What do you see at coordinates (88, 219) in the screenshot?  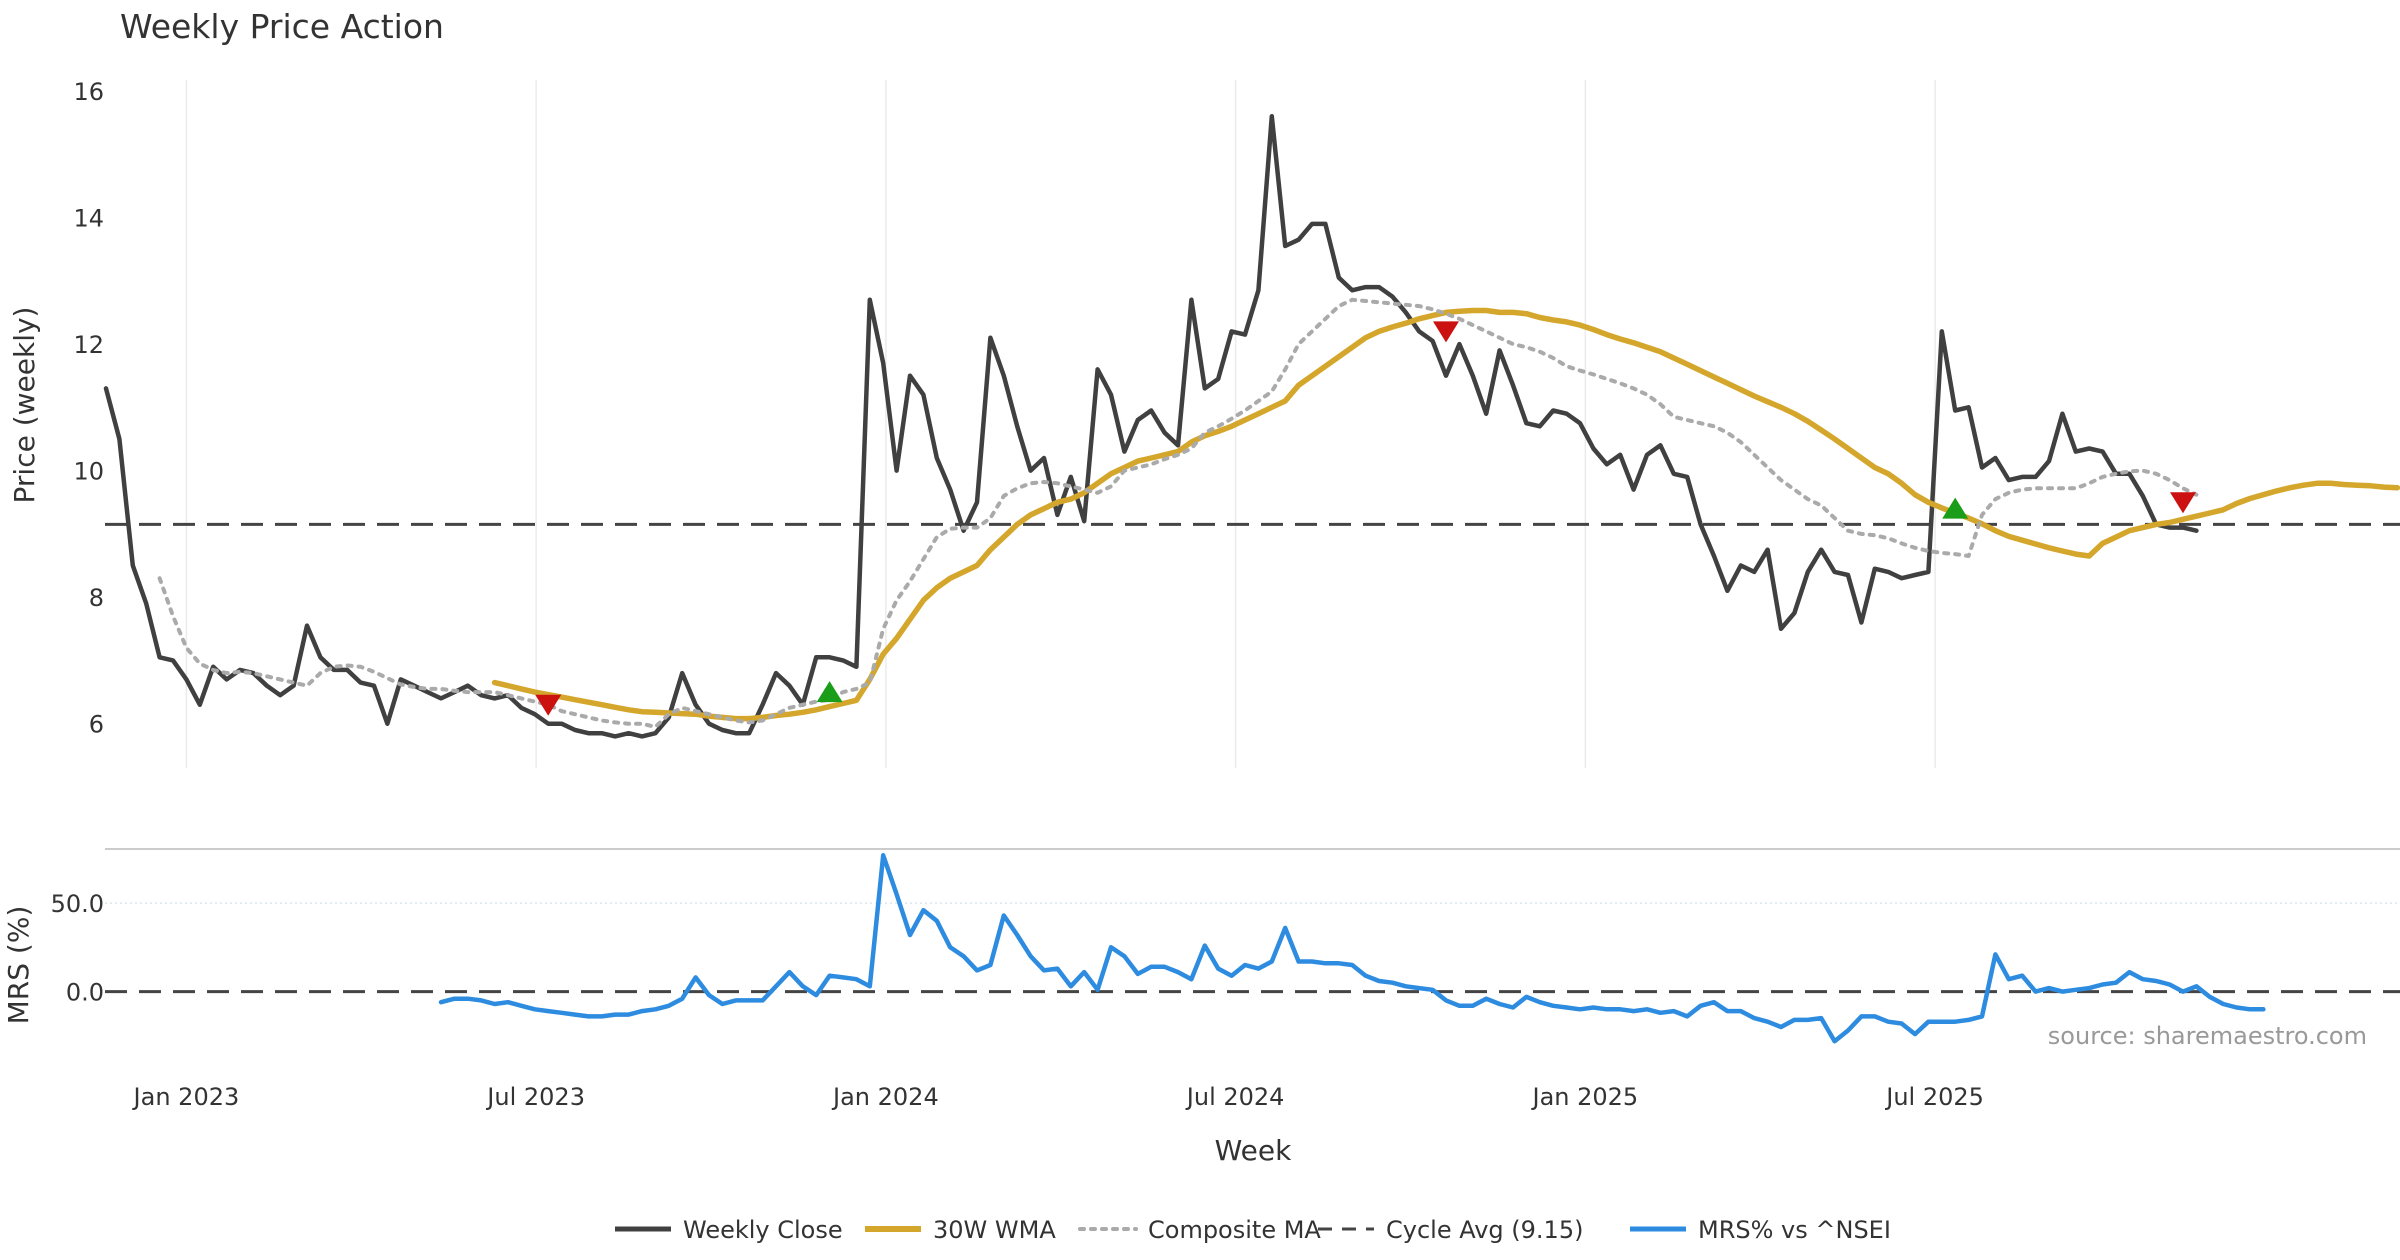 I see `y-tick-label: 14` at bounding box center [88, 219].